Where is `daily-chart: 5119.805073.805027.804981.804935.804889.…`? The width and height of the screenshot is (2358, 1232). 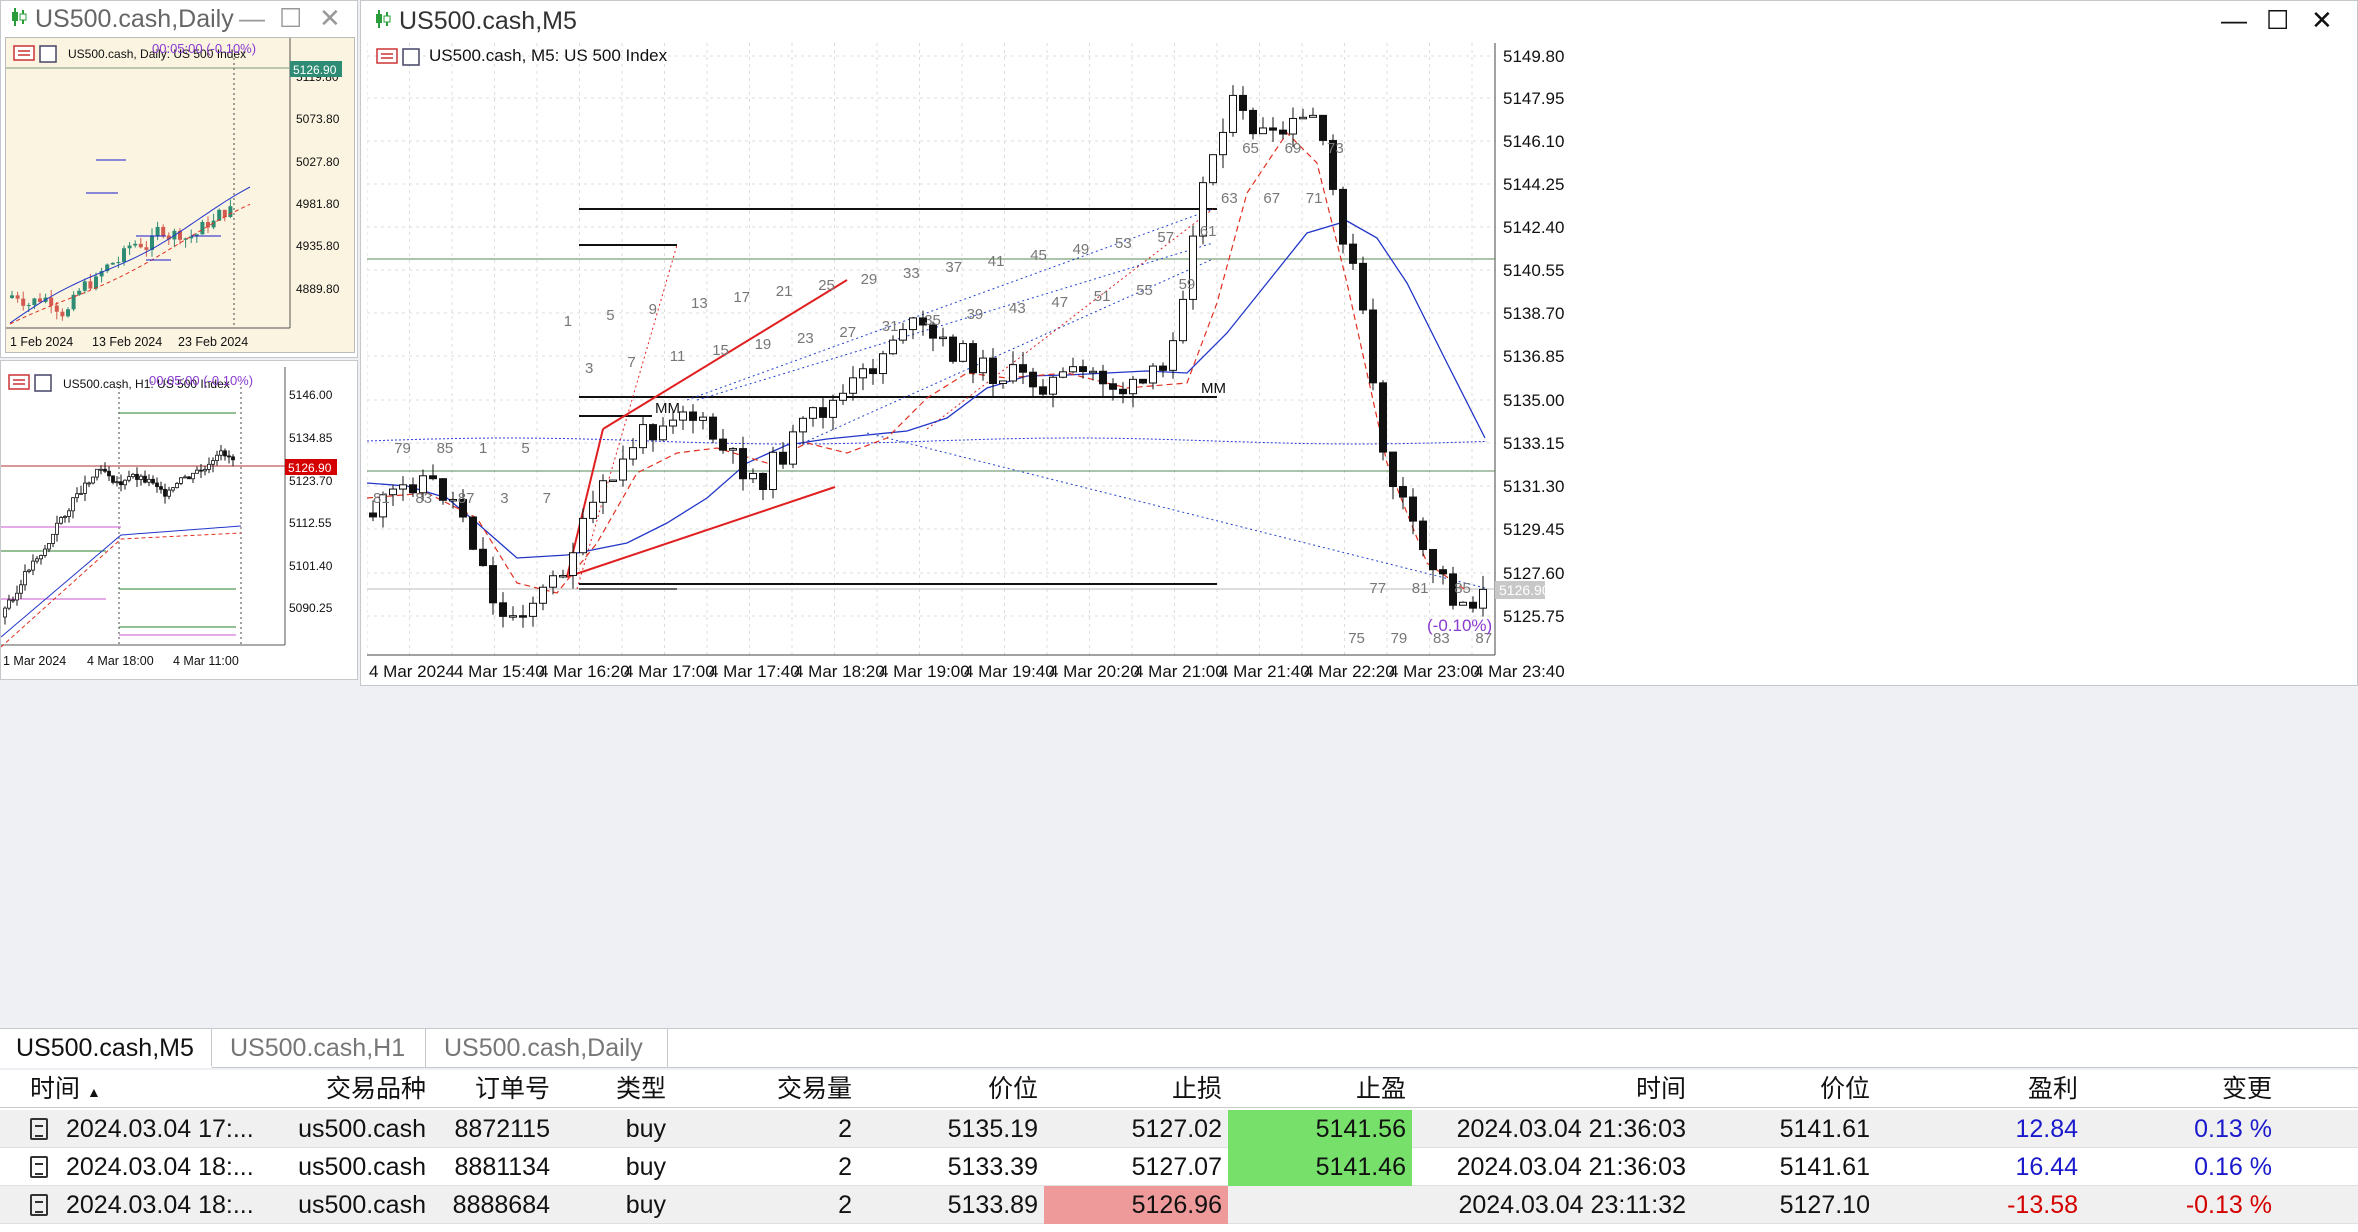
daily-chart: 5119.805073.805027.804981.804935.804889.… is located at coordinates (181, 196).